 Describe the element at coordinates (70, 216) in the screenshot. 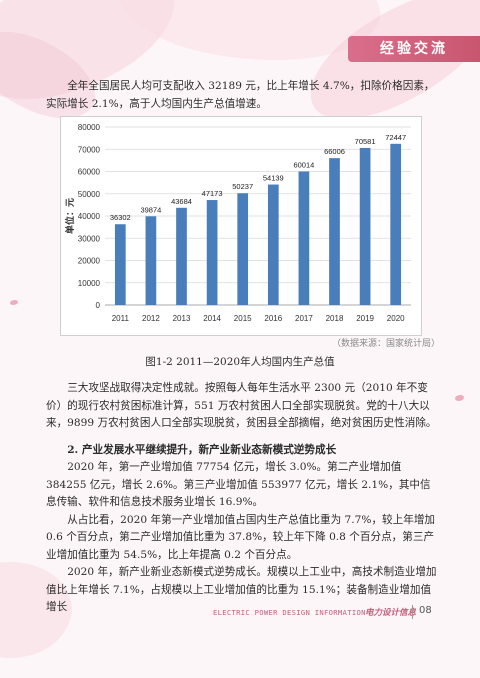

I see `y-axis-label: 单位：元` at that location.